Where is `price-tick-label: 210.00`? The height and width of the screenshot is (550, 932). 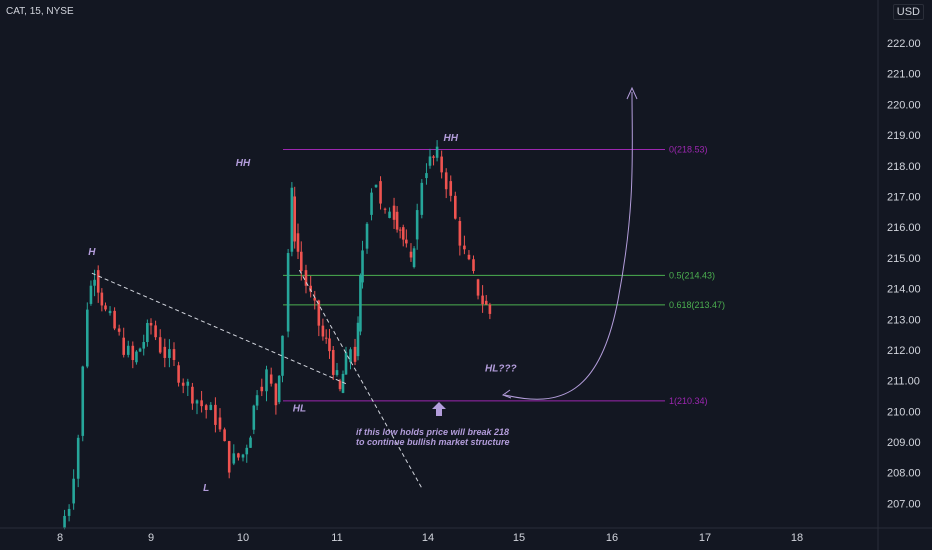 price-tick-label: 210.00 is located at coordinates (904, 412).